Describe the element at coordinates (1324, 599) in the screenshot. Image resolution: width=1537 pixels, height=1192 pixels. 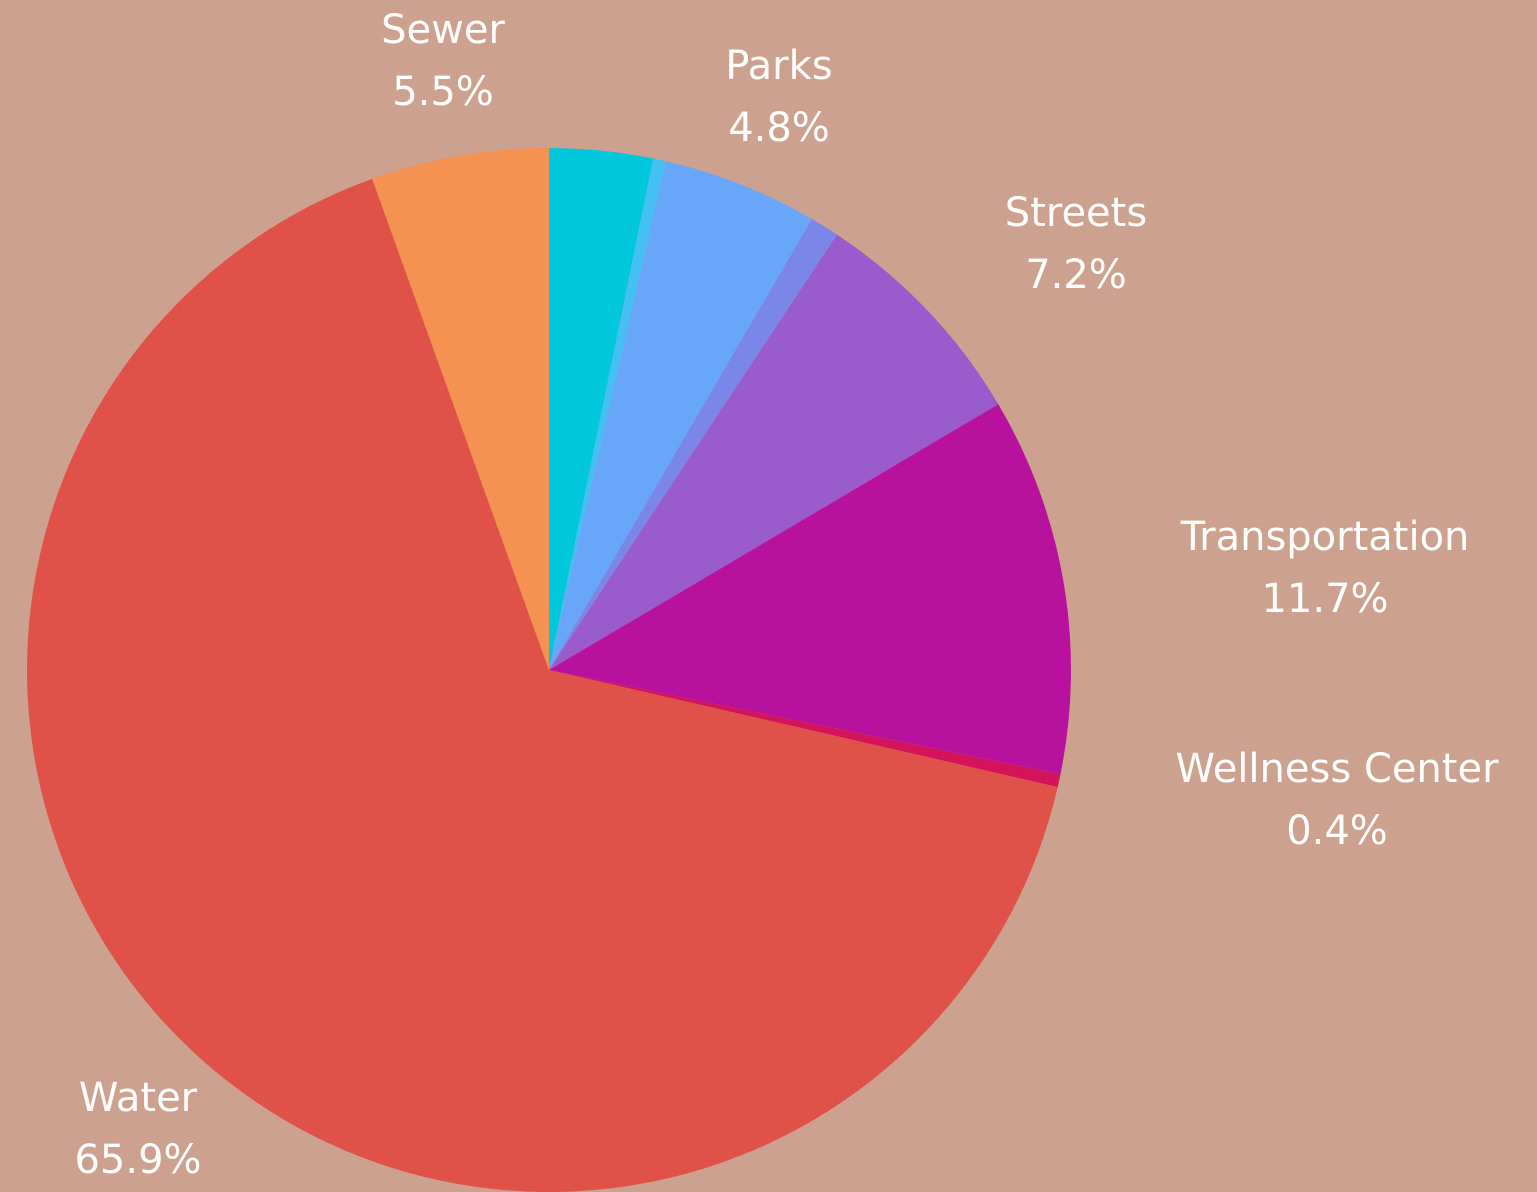
I see `slice-value-label: 11.7%` at that location.